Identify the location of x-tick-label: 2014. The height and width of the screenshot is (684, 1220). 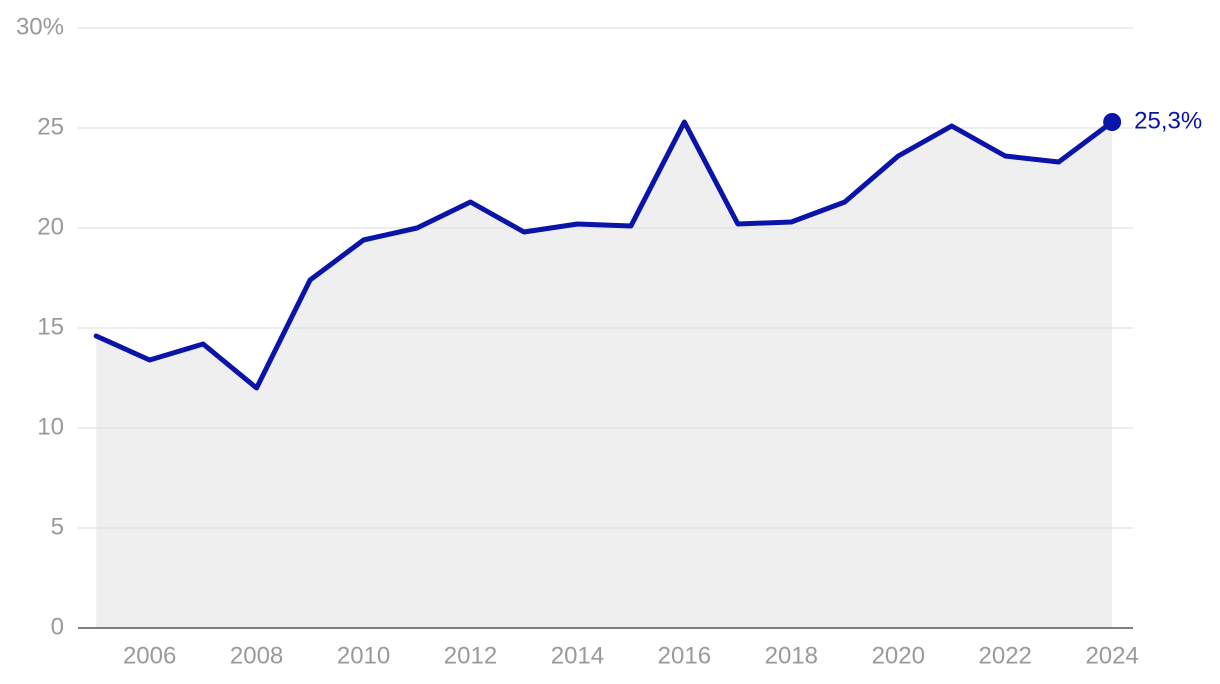
(577, 655).